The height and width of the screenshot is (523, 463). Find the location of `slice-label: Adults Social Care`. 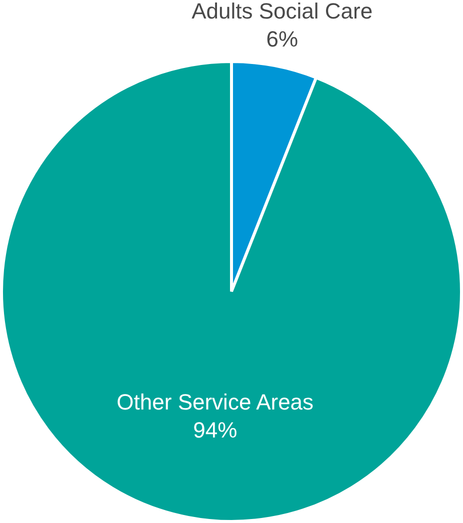

slice-label: Adults Social Care is located at coordinates (282, 12).